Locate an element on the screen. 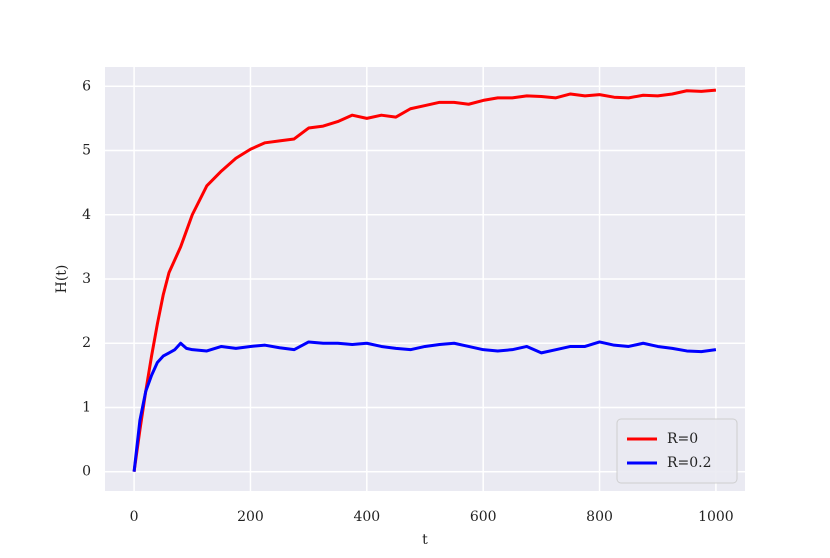 Image resolution: width=830 pixels, height=558 pixels. y-tick-label: 2 is located at coordinates (86, 343).